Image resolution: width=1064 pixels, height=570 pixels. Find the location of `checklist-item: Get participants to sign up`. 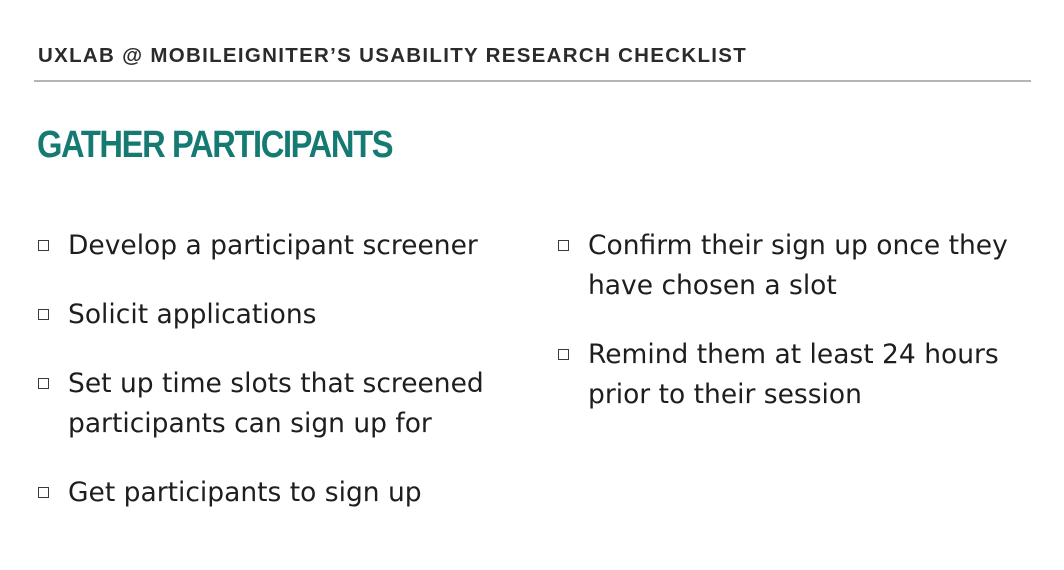

checklist-item: Get participants to sign up is located at coordinates (273, 493).